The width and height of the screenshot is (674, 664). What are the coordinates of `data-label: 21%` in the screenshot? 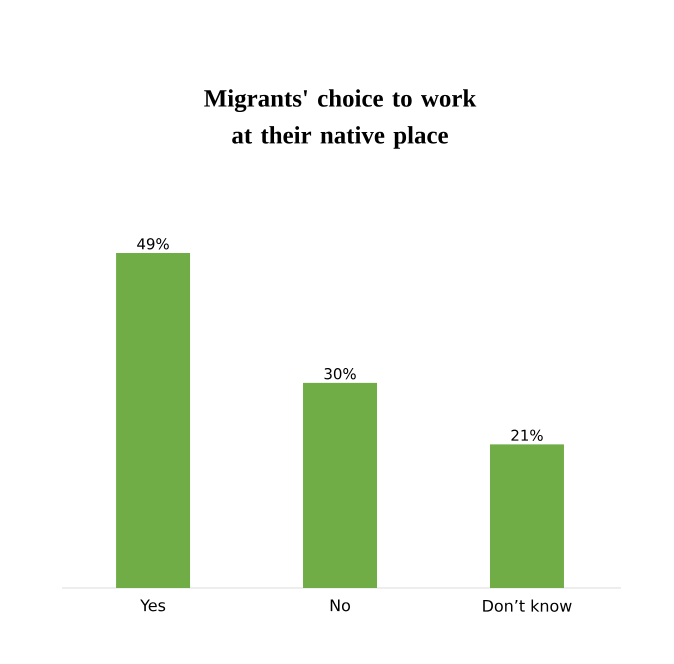 It's located at (527, 435).